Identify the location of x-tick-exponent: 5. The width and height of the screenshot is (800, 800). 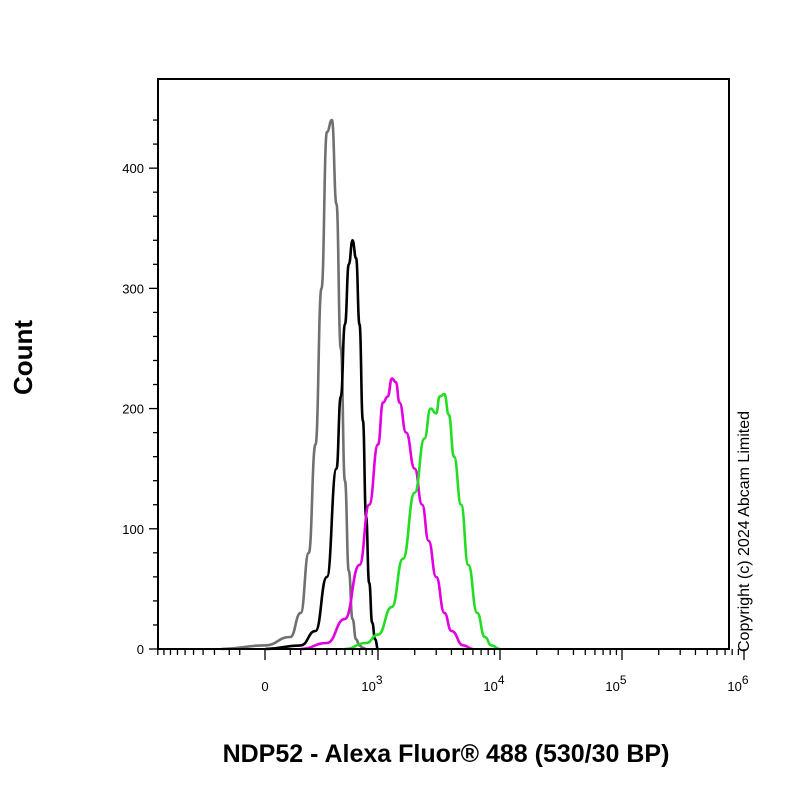
(623, 680).